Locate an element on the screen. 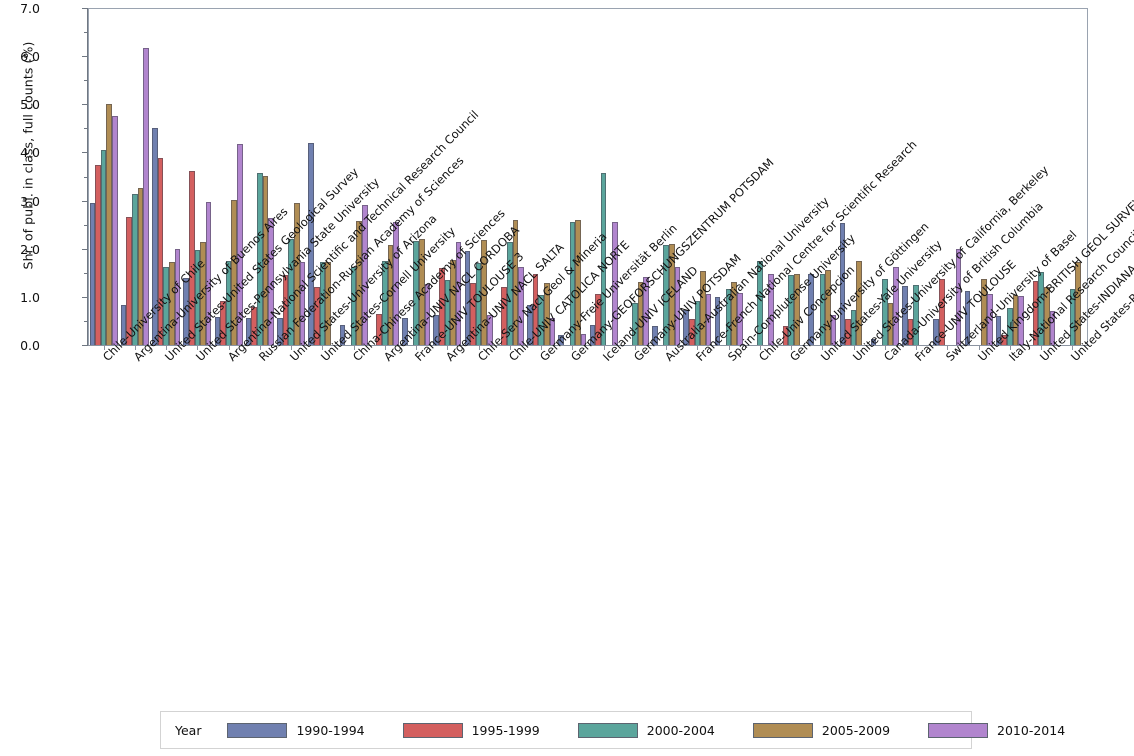 This screenshot has width=1134, height=756. legend-label: 1995-1999 is located at coordinates (505, 730).